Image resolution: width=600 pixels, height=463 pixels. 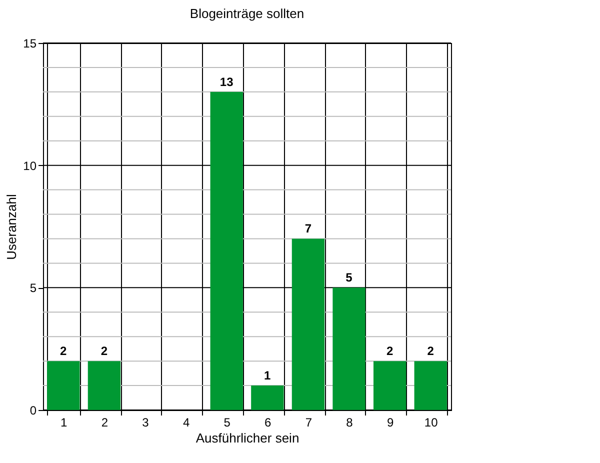 I want to click on x-tick-label: 1, so click(x=64, y=423).